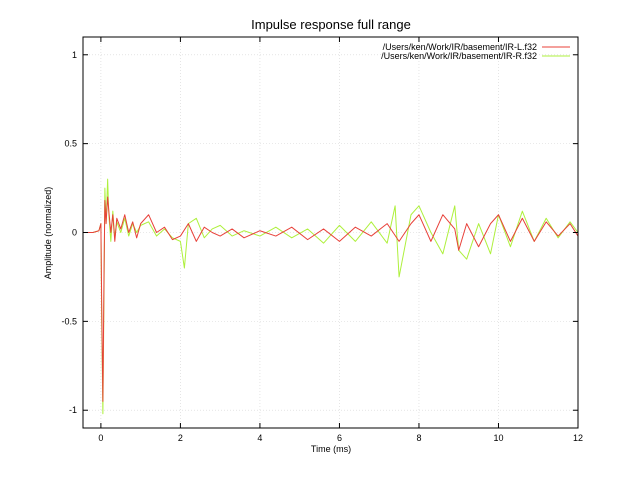  What do you see at coordinates (69, 321) in the screenshot?
I see `y-tick-label: -0.5` at bounding box center [69, 321].